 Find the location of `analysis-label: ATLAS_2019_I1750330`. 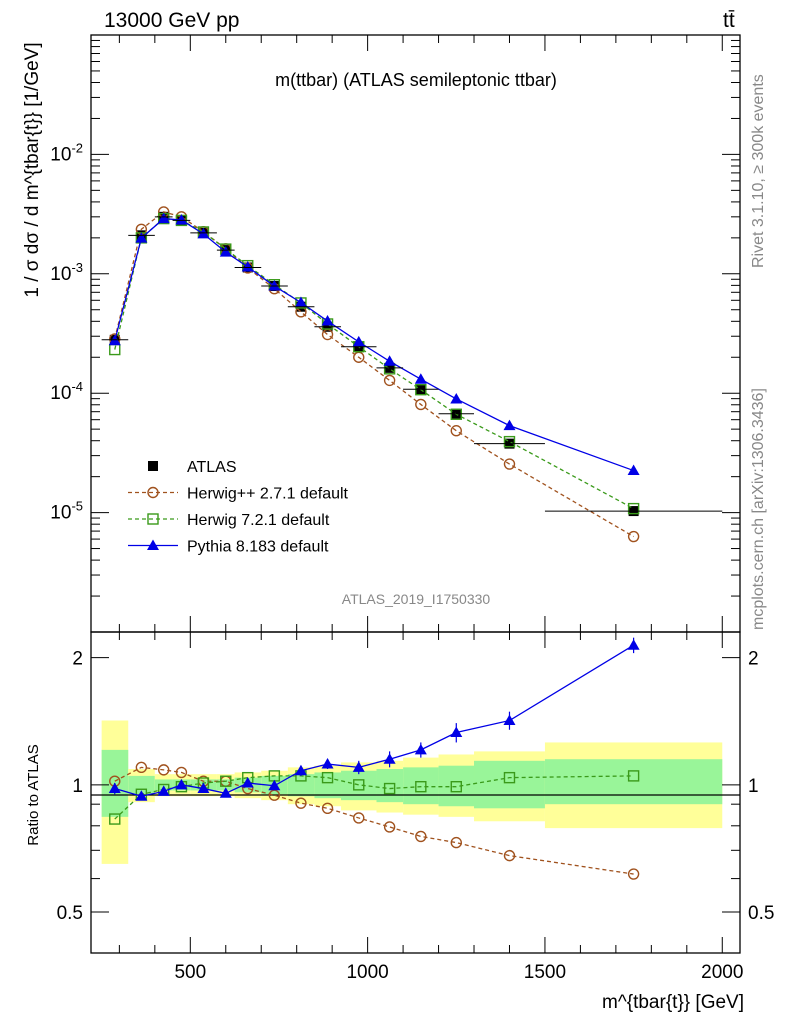

analysis-label: ATLAS_2019_I1750330 is located at coordinates (416, 599).